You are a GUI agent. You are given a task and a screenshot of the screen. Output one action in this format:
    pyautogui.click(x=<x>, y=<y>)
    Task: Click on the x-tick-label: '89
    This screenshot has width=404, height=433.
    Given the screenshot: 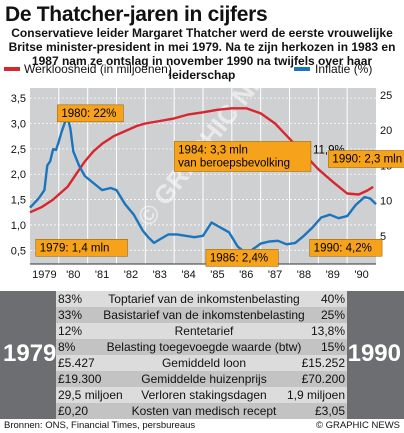 What is the action you would take?
    pyautogui.click(x=333, y=275)
    